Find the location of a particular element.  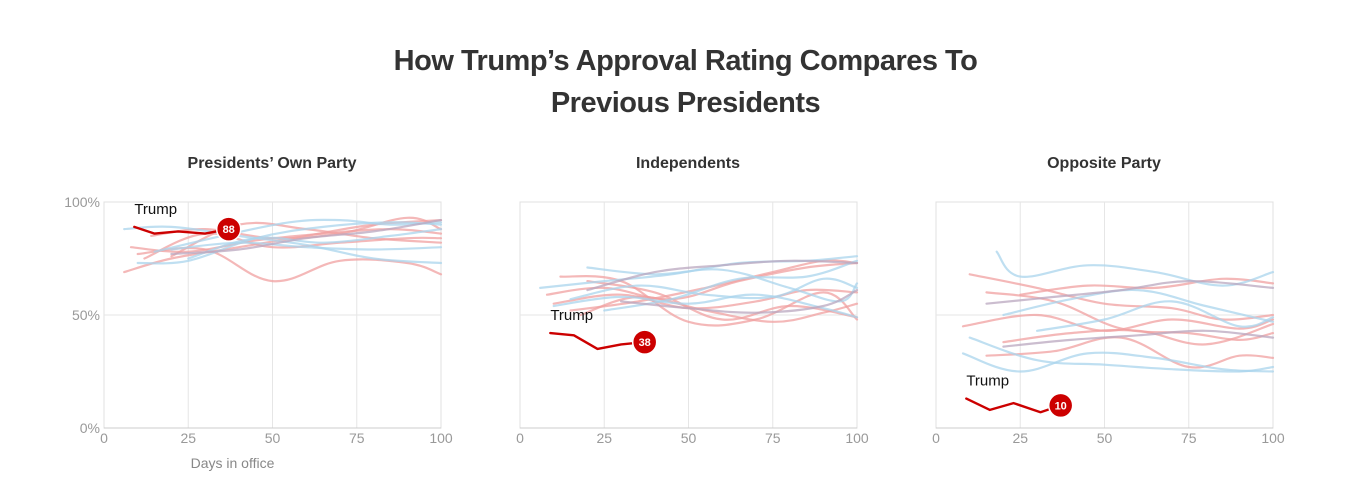

panel-2: 0 25 50 75 100 Trump 10 is located at coordinates (1108, 323).